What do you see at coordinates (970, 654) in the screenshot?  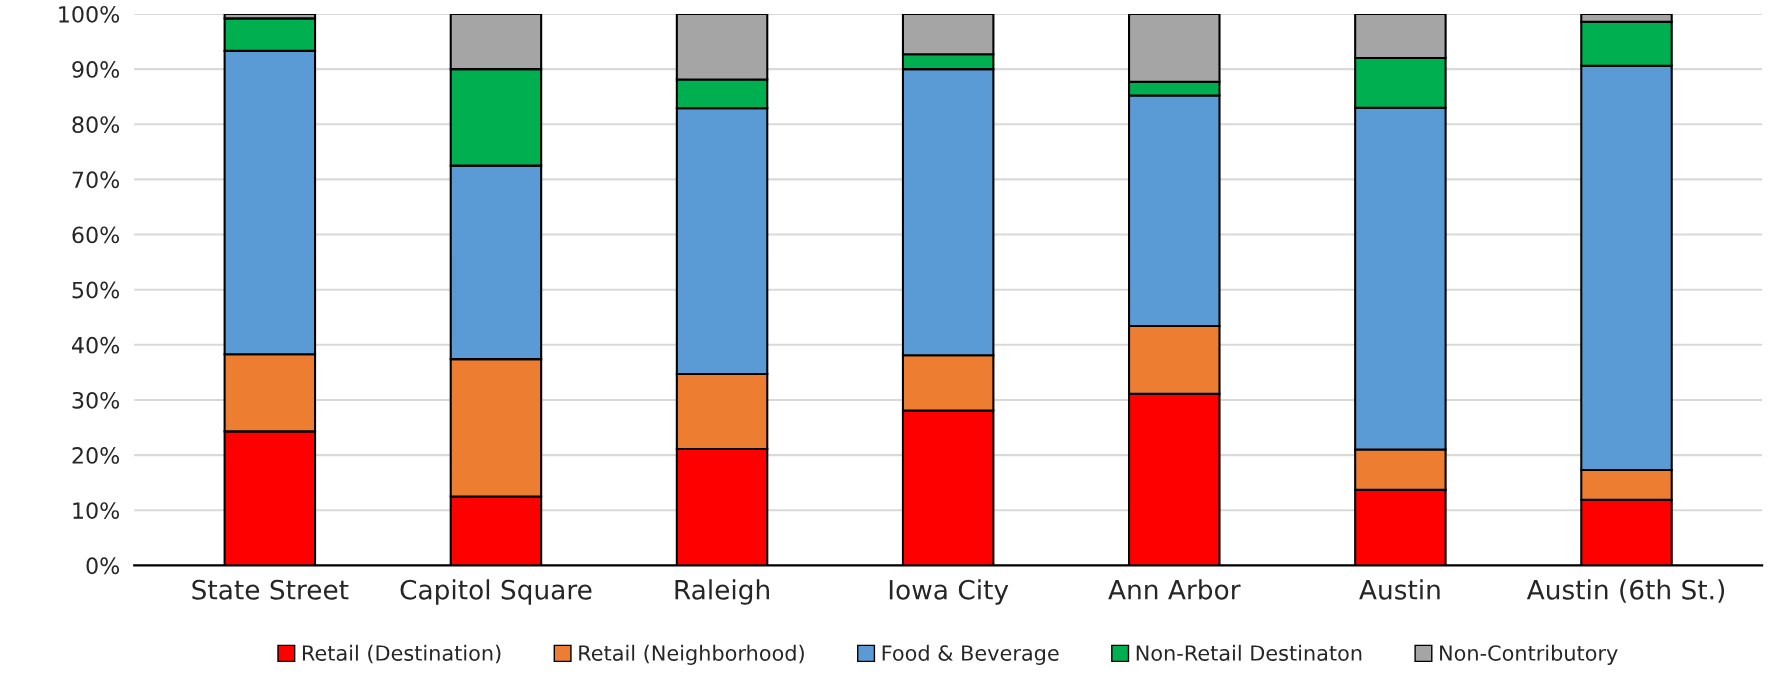 I see `legend-label: Food & Beverage` at bounding box center [970, 654].